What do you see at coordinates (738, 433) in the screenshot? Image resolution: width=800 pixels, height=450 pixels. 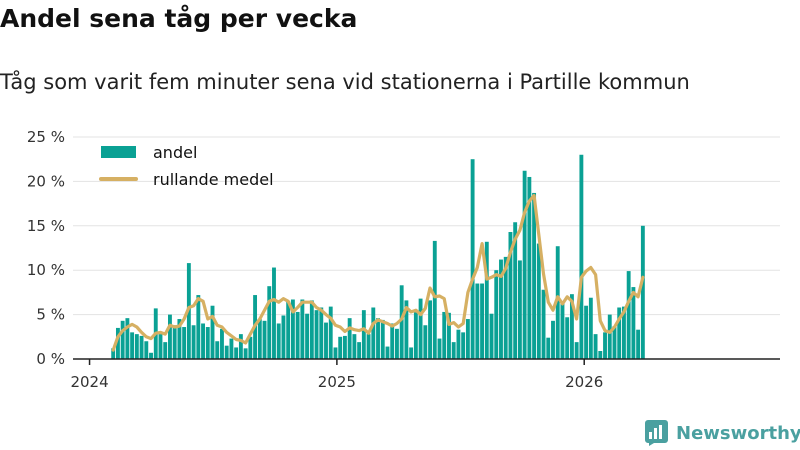 I see `brand-name: Newsworthy` at bounding box center [738, 433].